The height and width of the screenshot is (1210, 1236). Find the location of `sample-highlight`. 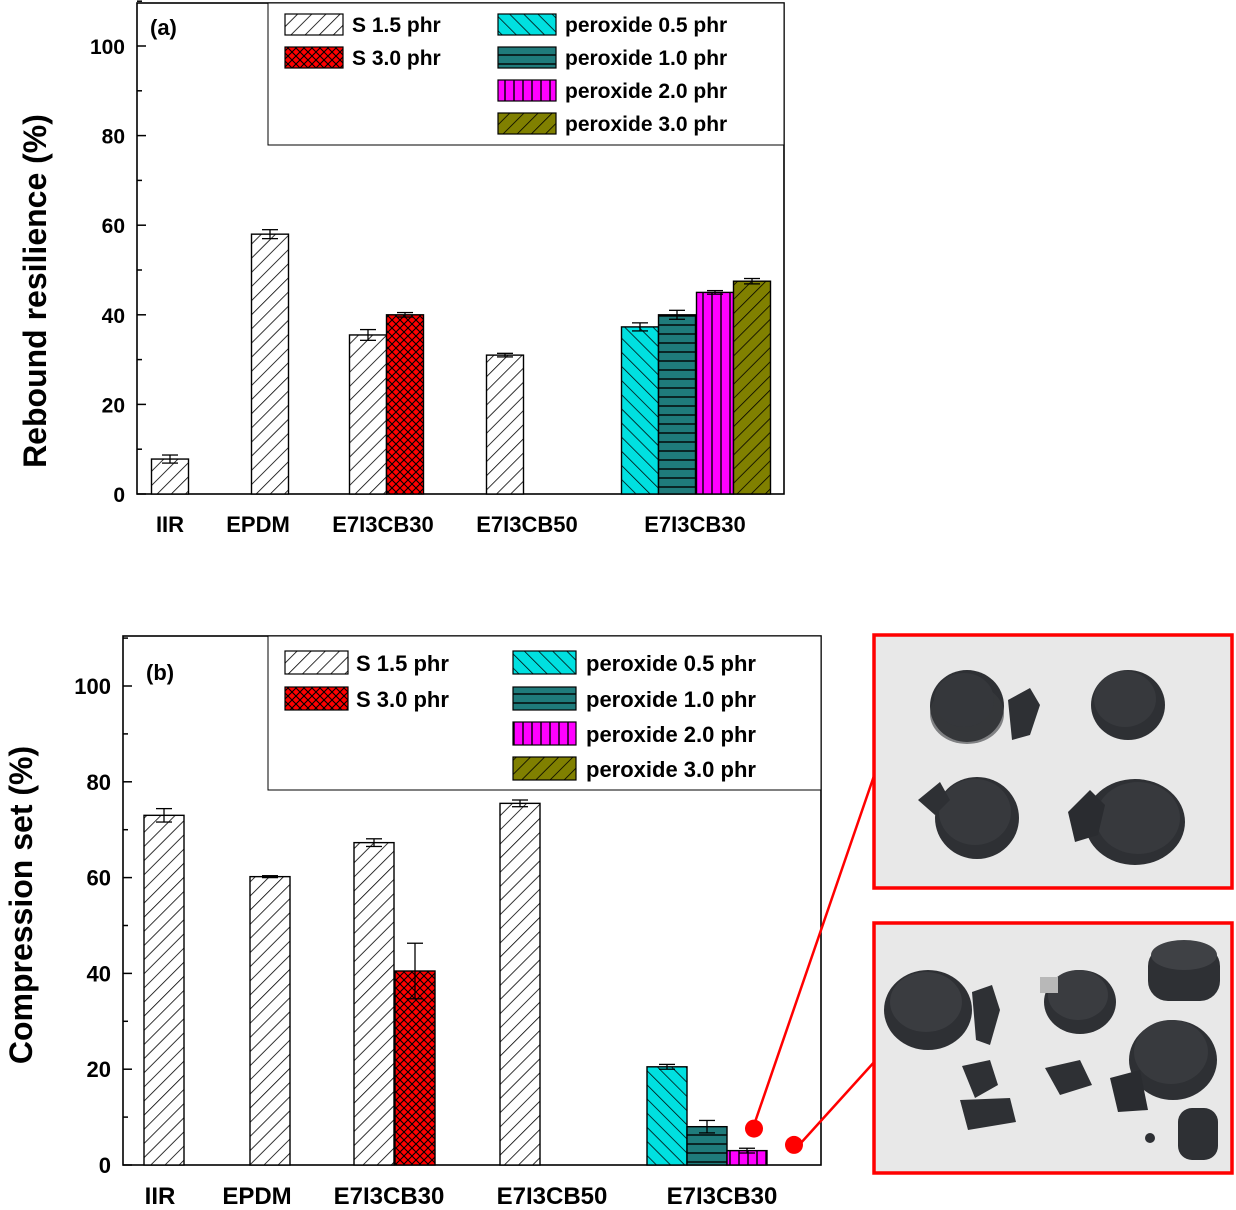

sample-highlight is located at coordinates (1049, 985).